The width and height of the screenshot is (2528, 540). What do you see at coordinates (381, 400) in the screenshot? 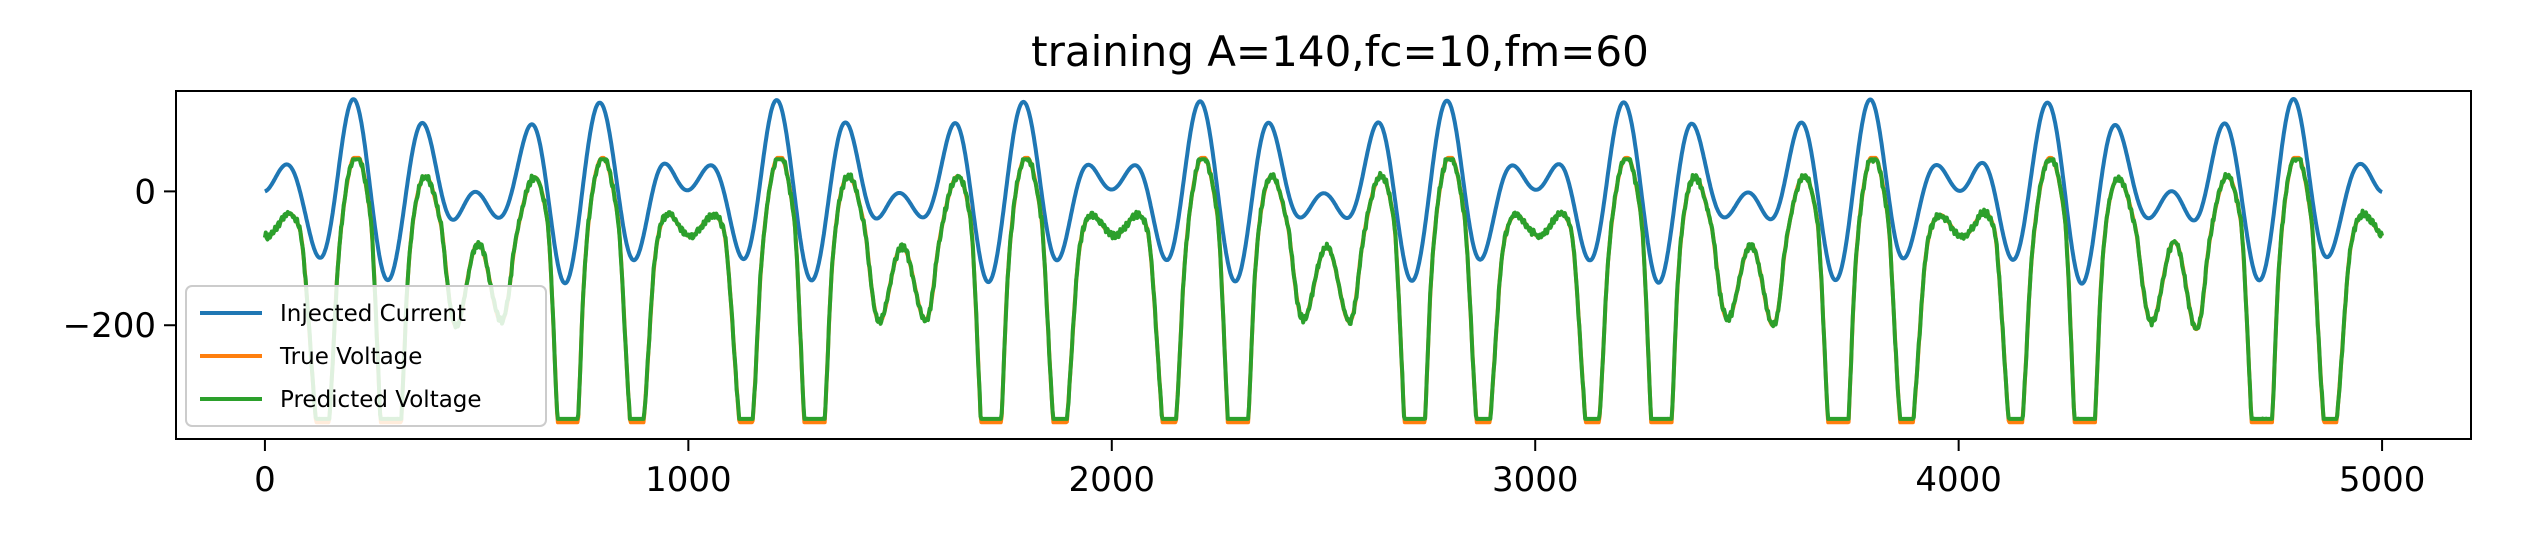
I see `legend-label-predicted-voltage: Predicted Voltage` at bounding box center [381, 400].